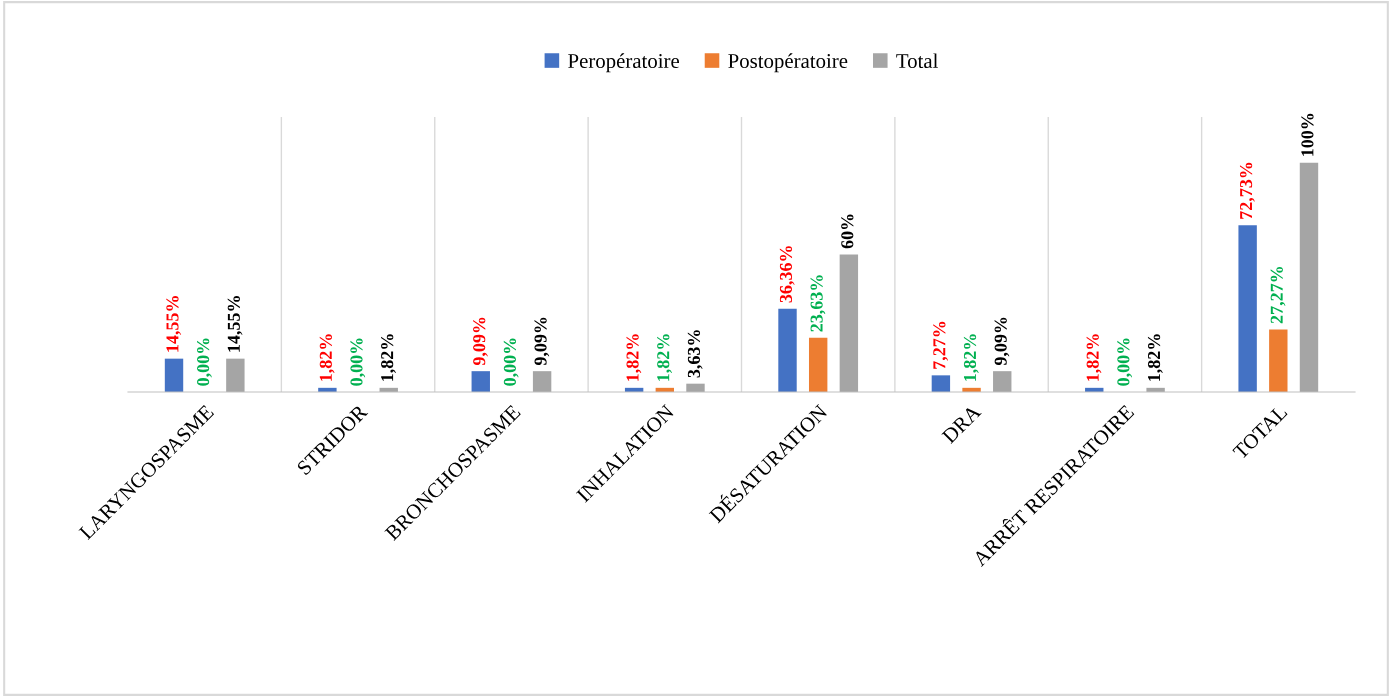 This screenshot has width=1392, height=697. Describe the element at coordinates (788, 63) in the screenshot. I see `legend-label: Postopératoire` at that location.